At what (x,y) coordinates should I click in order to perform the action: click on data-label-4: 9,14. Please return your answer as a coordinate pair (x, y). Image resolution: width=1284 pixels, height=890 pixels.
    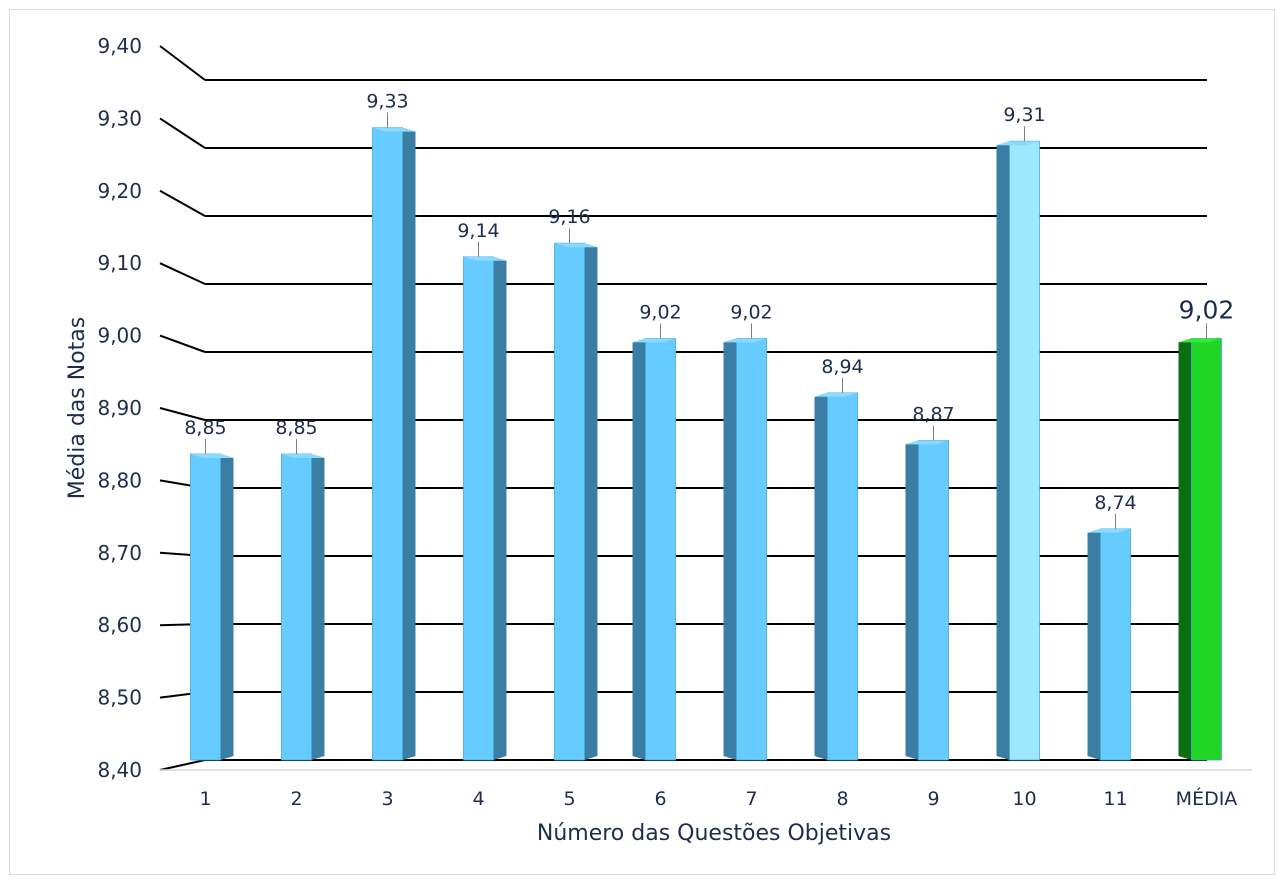
    Looking at the image, I should click on (478, 231).